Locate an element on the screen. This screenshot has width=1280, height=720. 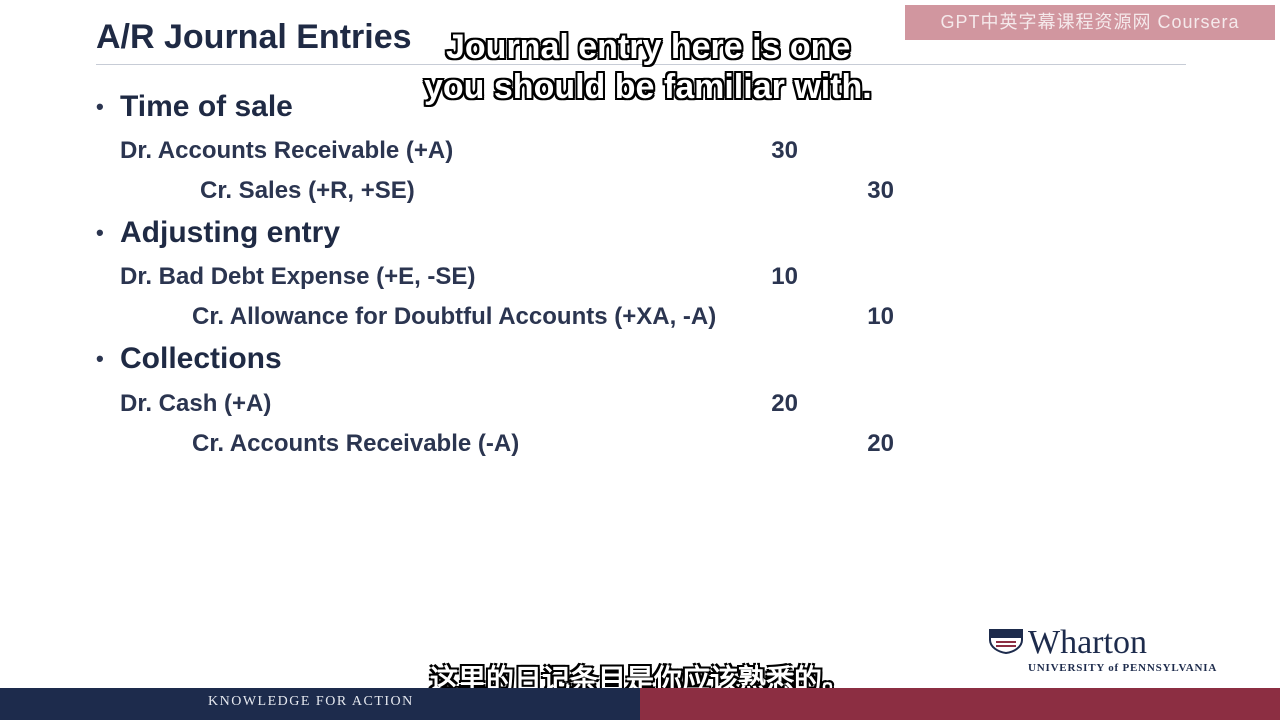
section-heading-time-of-sale: • Time of sale is located at coordinates (194, 107).